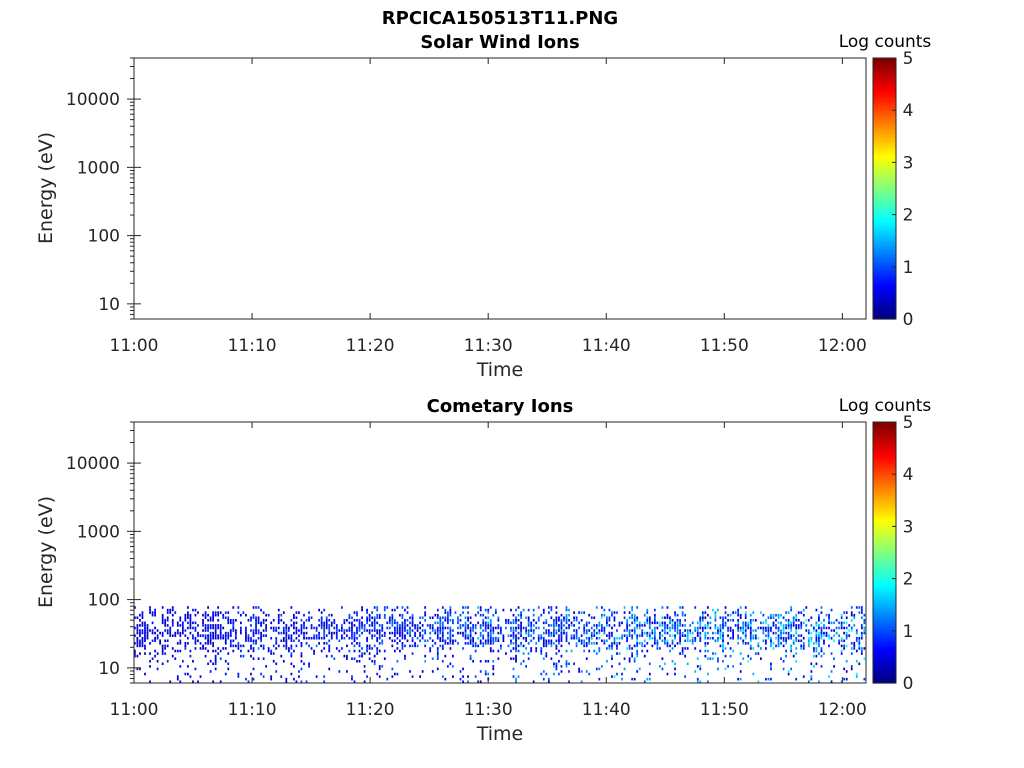  Describe the element at coordinates (908, 216) in the screenshot. I see `colorbar-tick-label: 2` at that location.